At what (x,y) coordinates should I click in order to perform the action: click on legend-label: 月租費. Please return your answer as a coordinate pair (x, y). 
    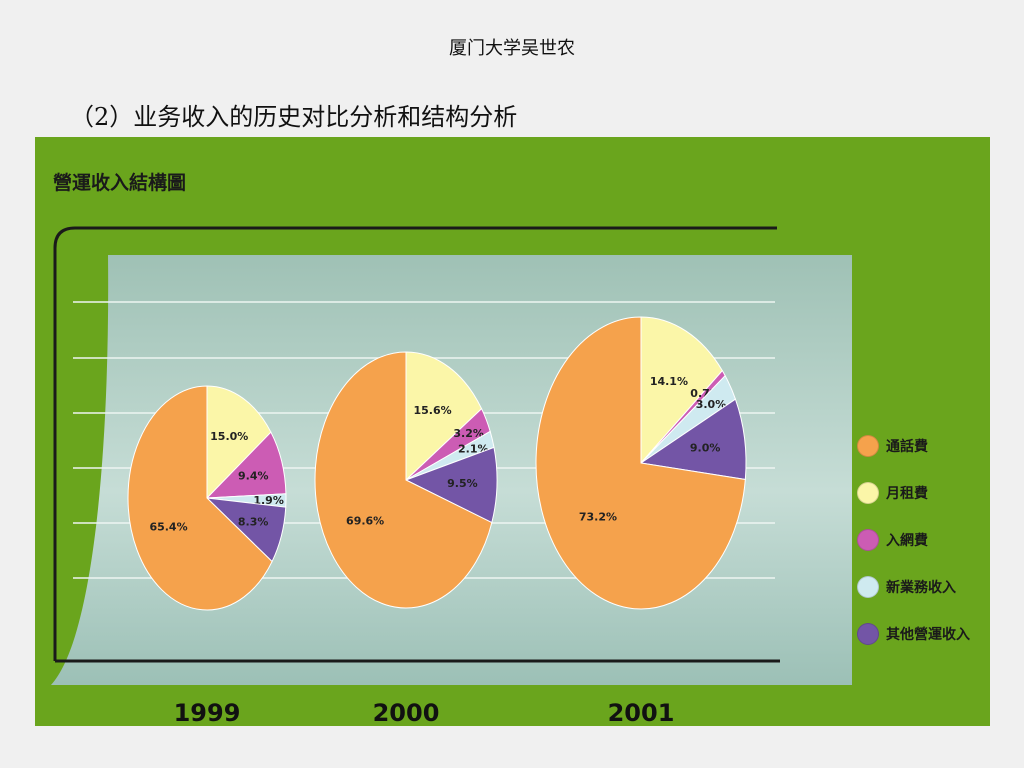
    Looking at the image, I should click on (907, 493).